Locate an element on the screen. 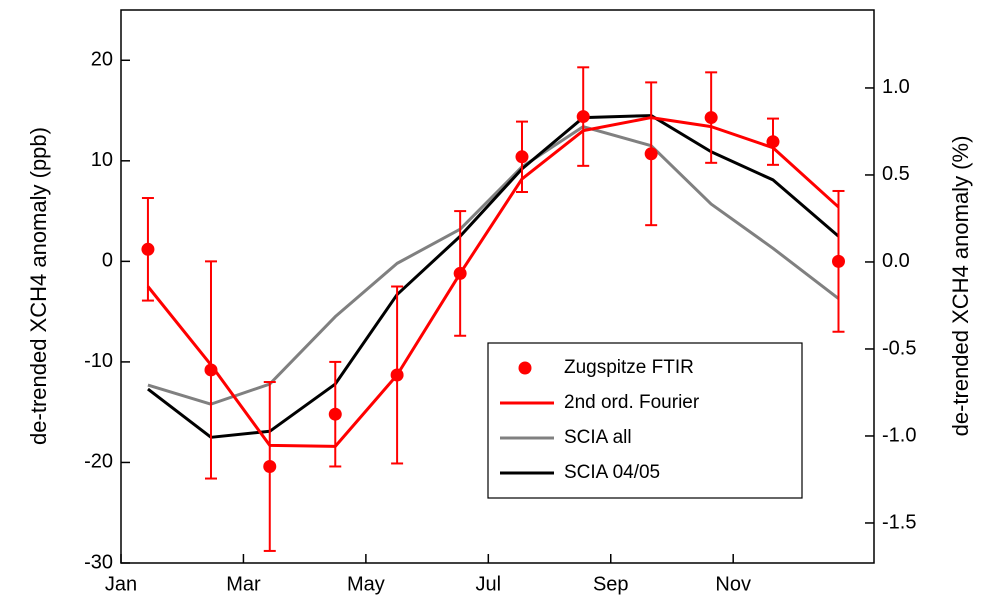 Image resolution: width=990 pixels, height=609 pixels. y2-tick-label: 0.0 is located at coordinates (896, 261).